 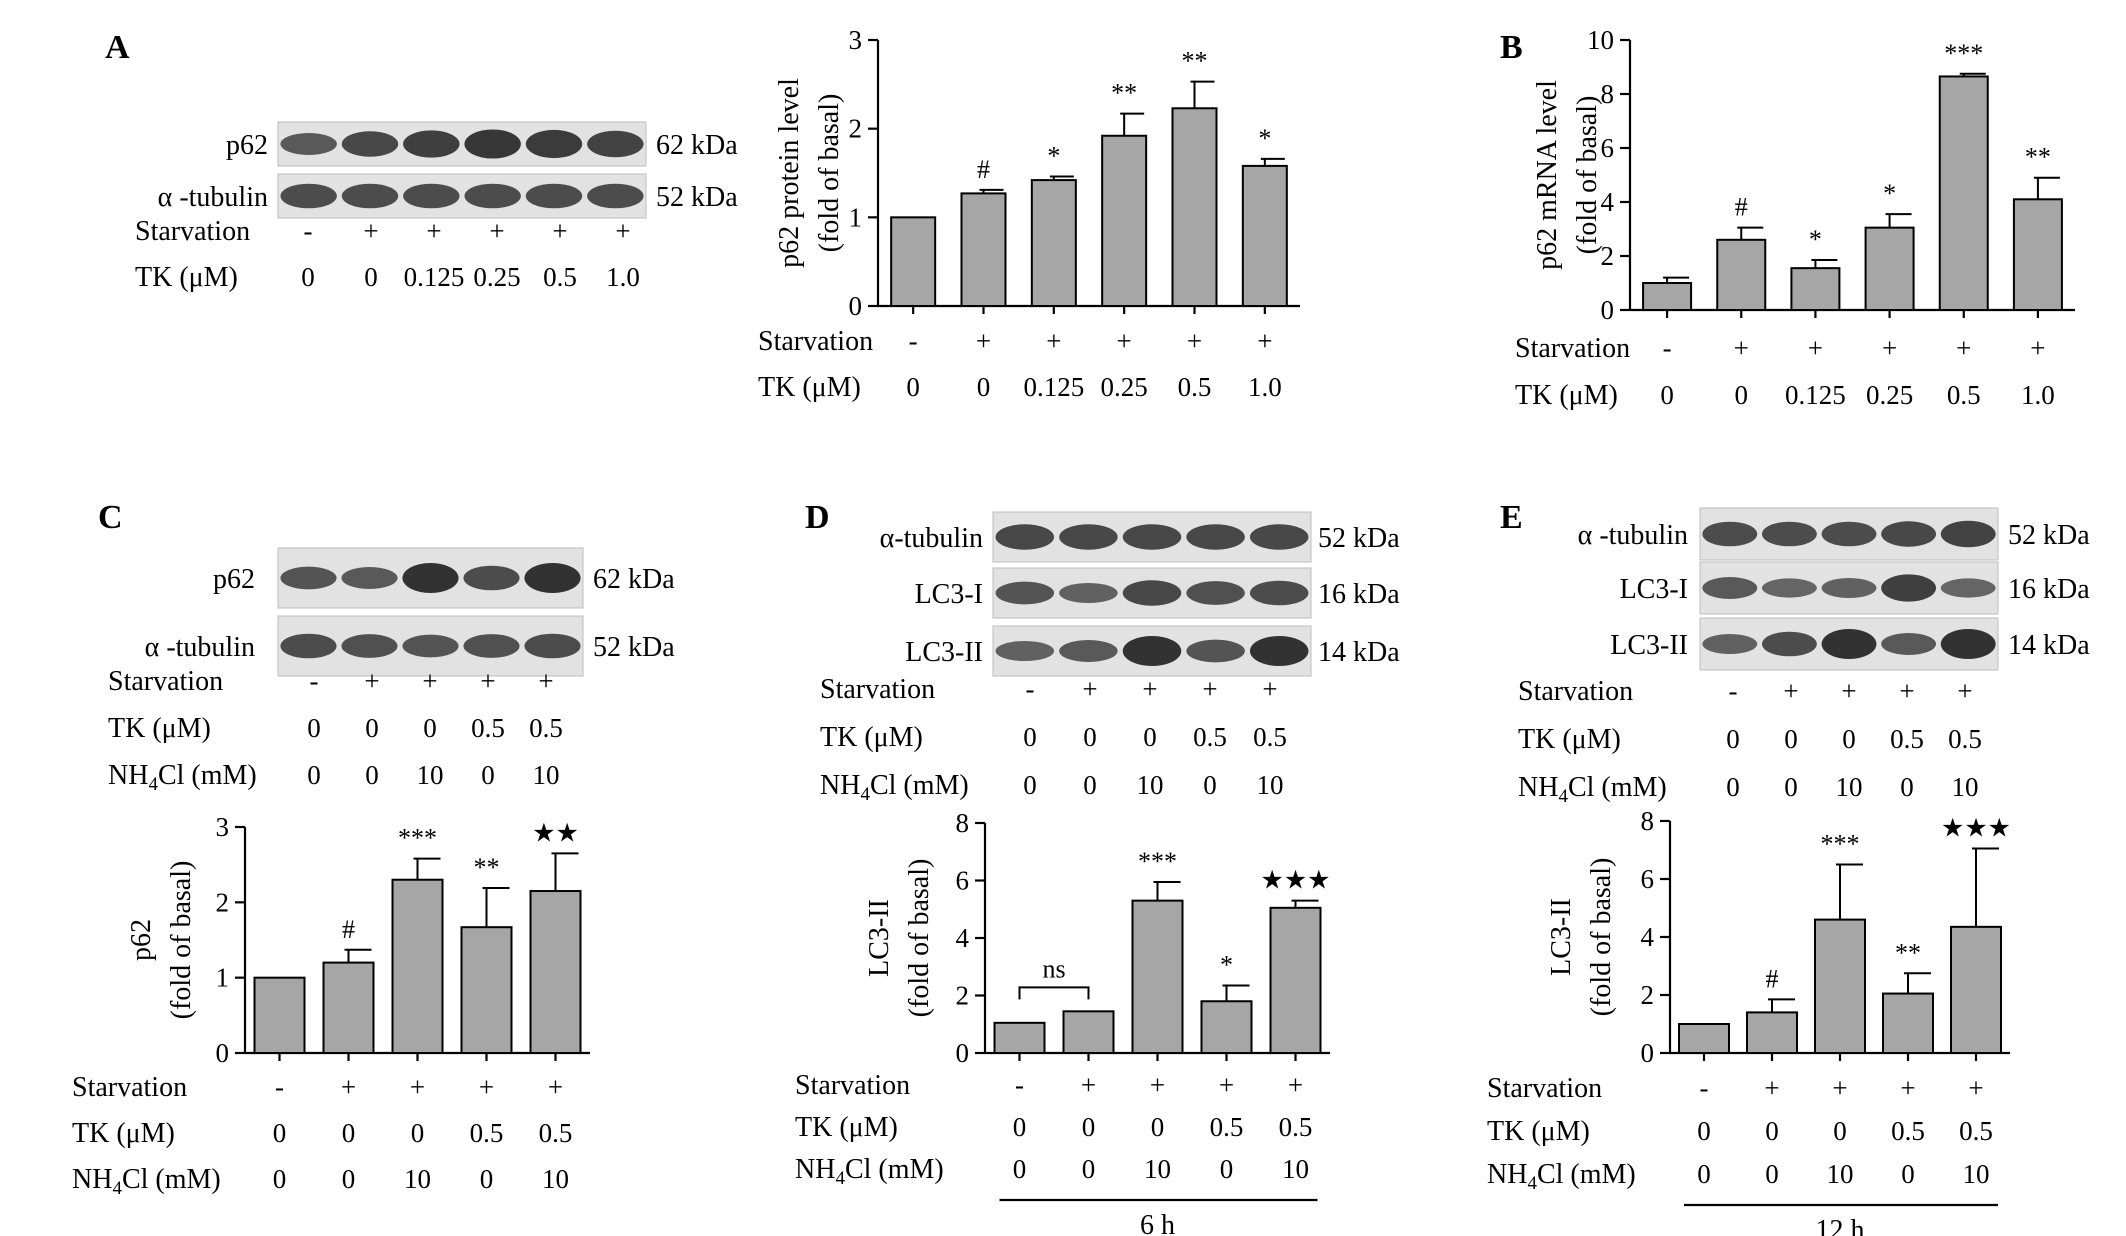 What do you see at coordinates (308, 231) in the screenshot?
I see `condition-value: -` at bounding box center [308, 231].